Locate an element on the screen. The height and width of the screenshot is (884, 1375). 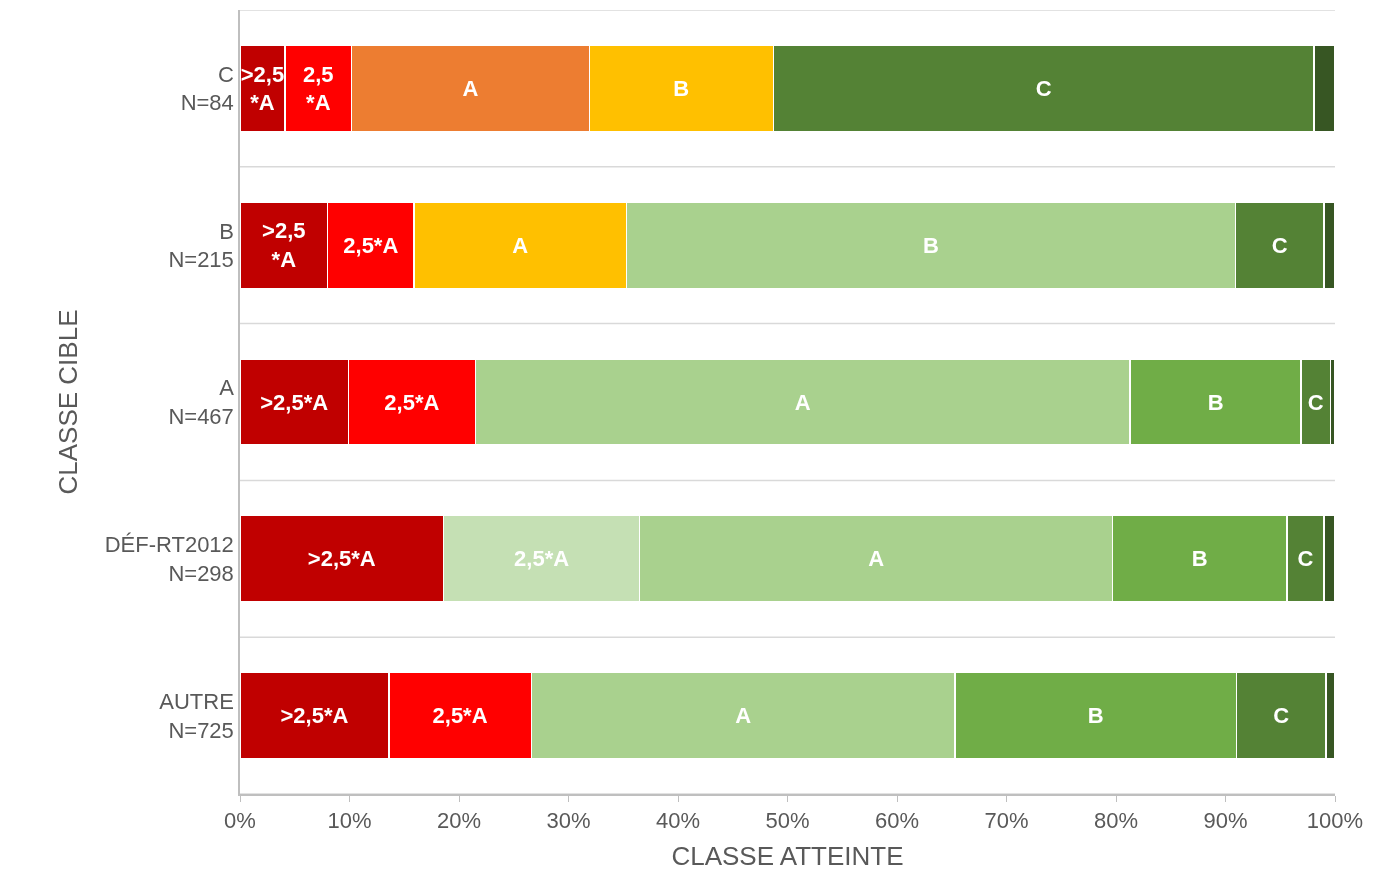
x-tick-label: 20% is located at coordinates (459, 821).